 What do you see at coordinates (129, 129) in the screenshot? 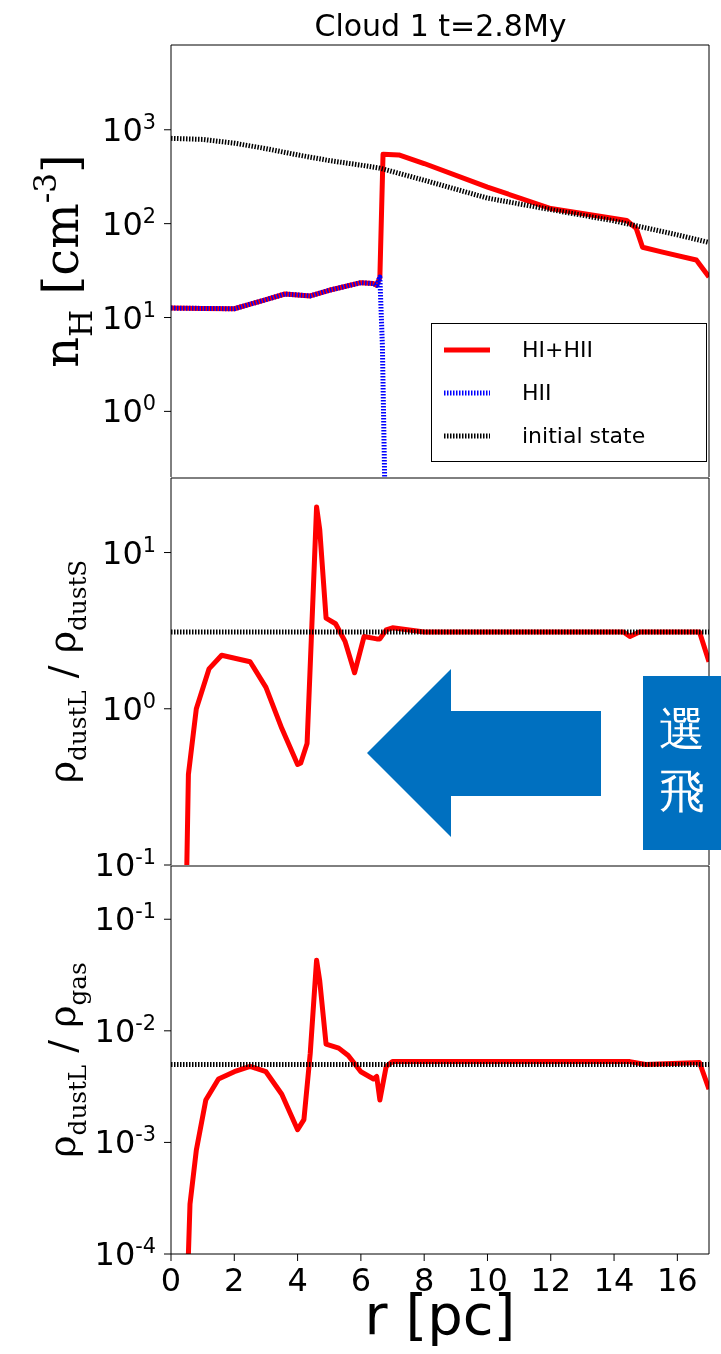
I see `y-tick-label: 10$^{3}$` at bounding box center [129, 129].